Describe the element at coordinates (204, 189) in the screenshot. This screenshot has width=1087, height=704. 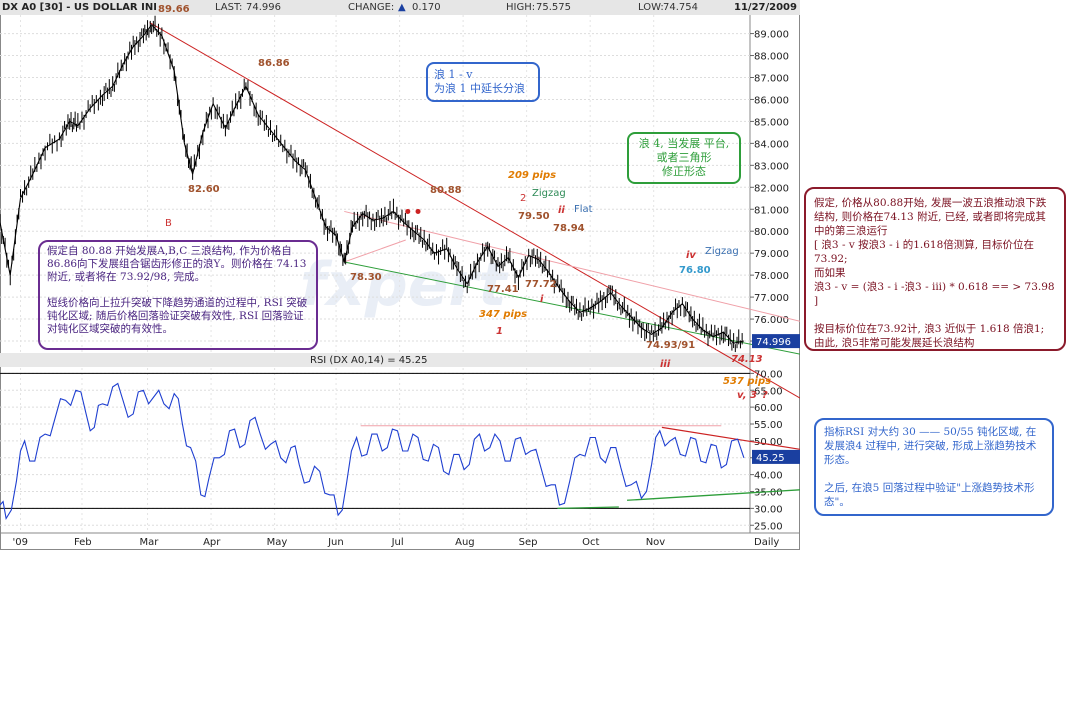
I see `wave-label: 82.60` at that location.